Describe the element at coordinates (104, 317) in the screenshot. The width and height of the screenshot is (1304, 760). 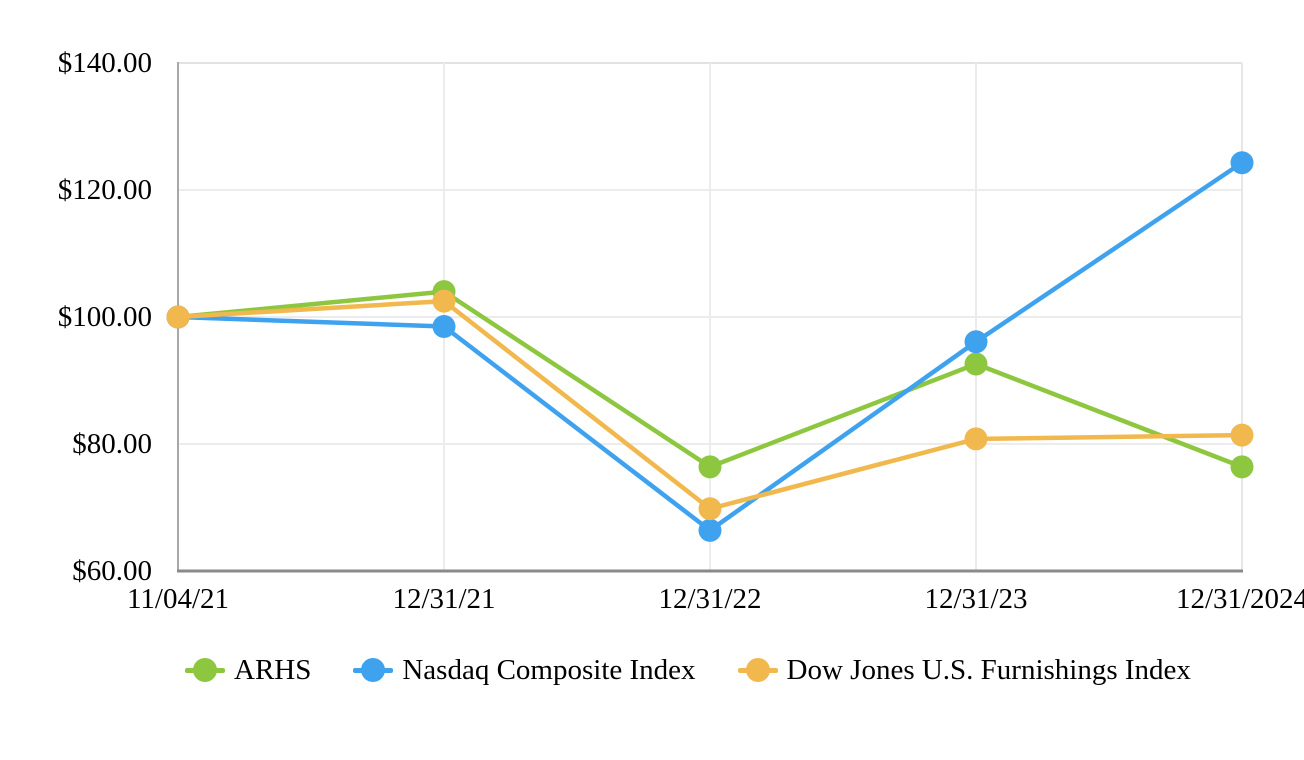
I see `y-axis-tick-label: $100.00` at that location.